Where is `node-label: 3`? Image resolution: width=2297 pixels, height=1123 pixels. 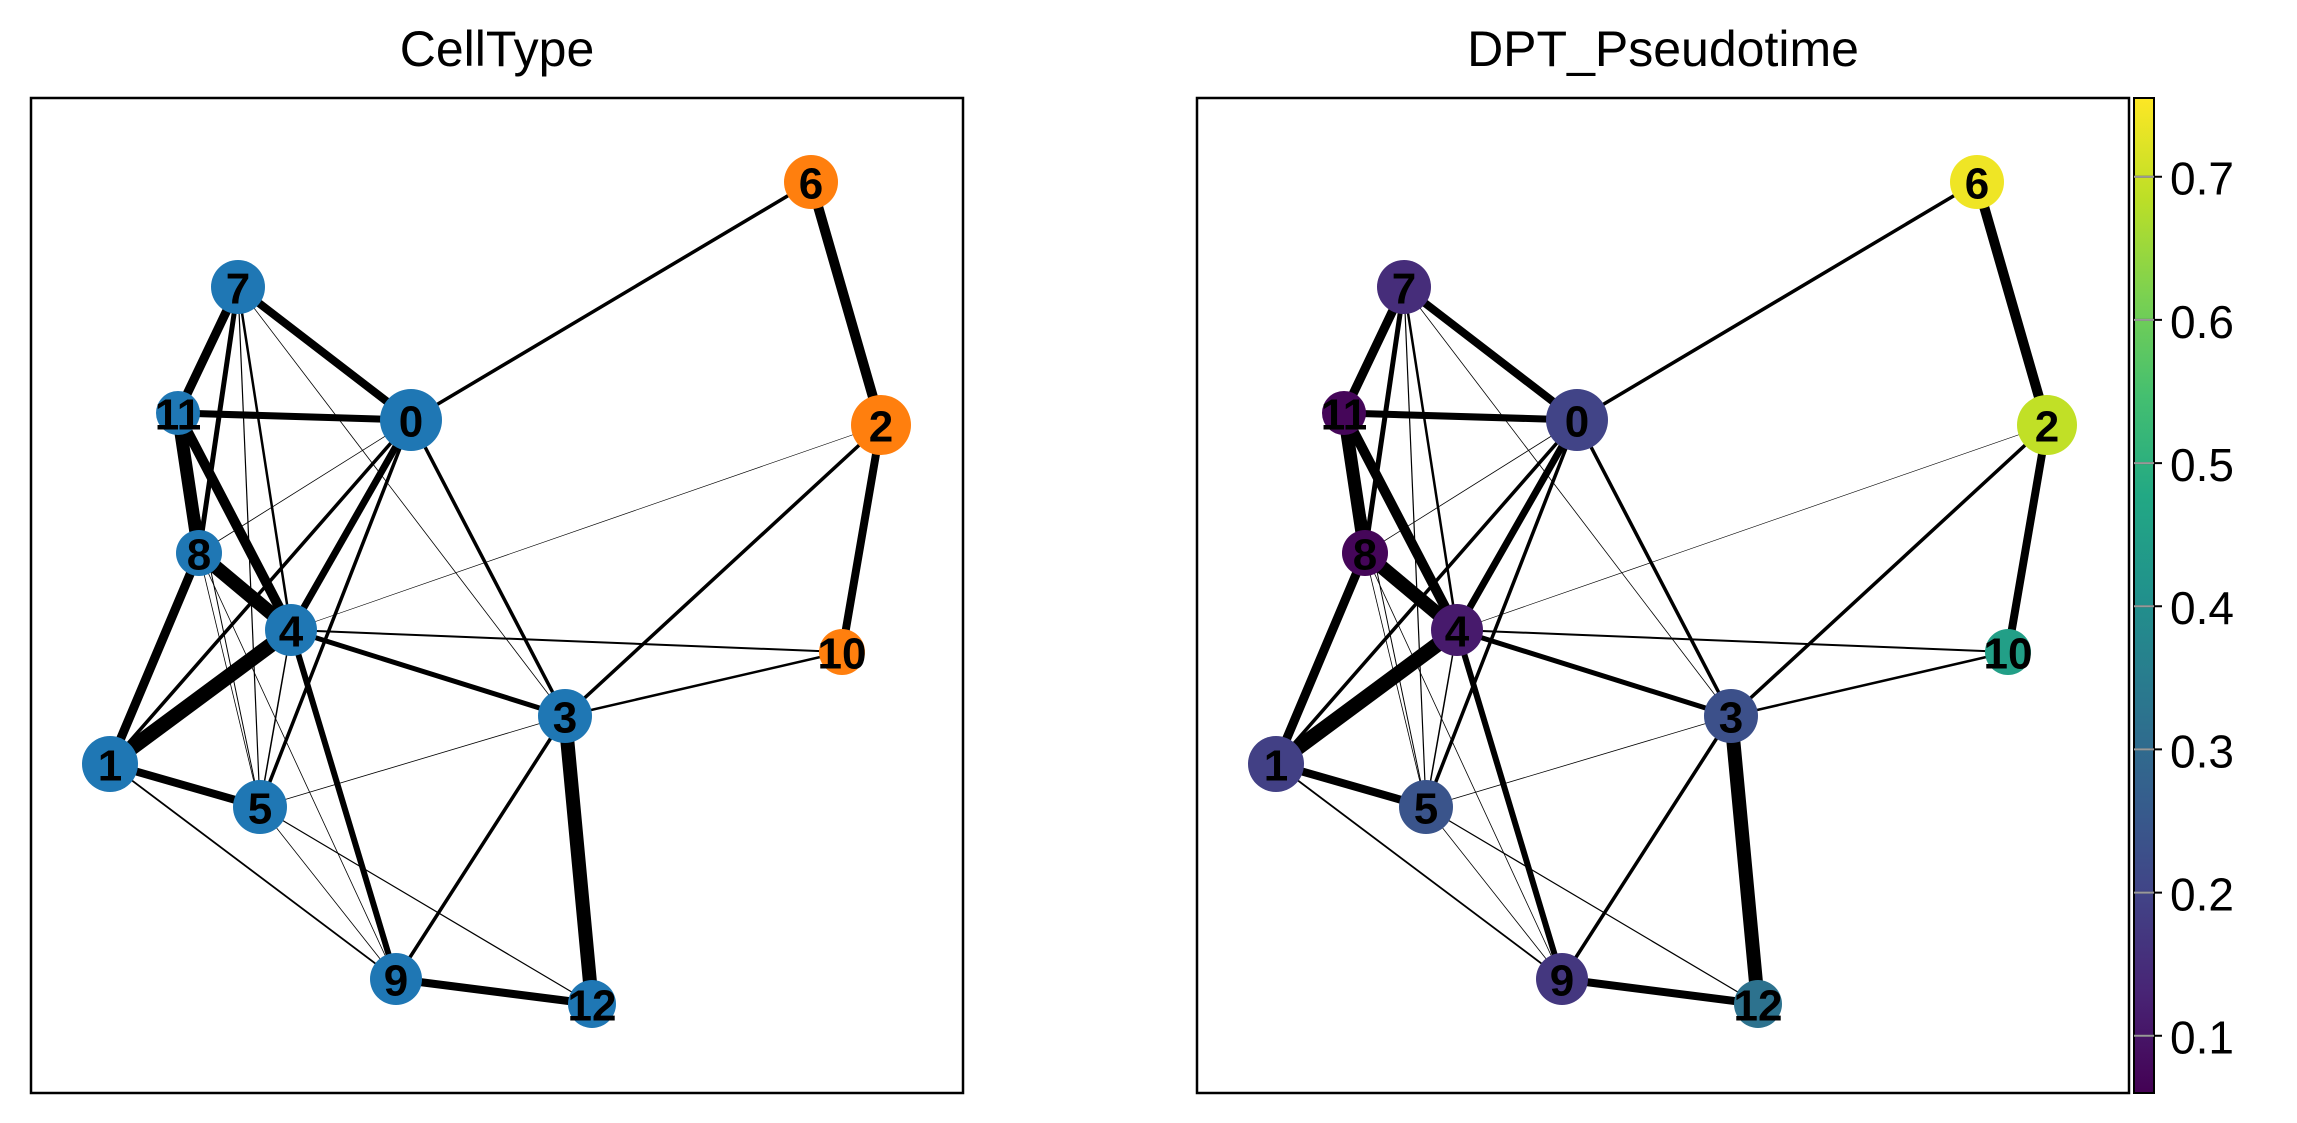 node-label: 3 is located at coordinates (565, 718).